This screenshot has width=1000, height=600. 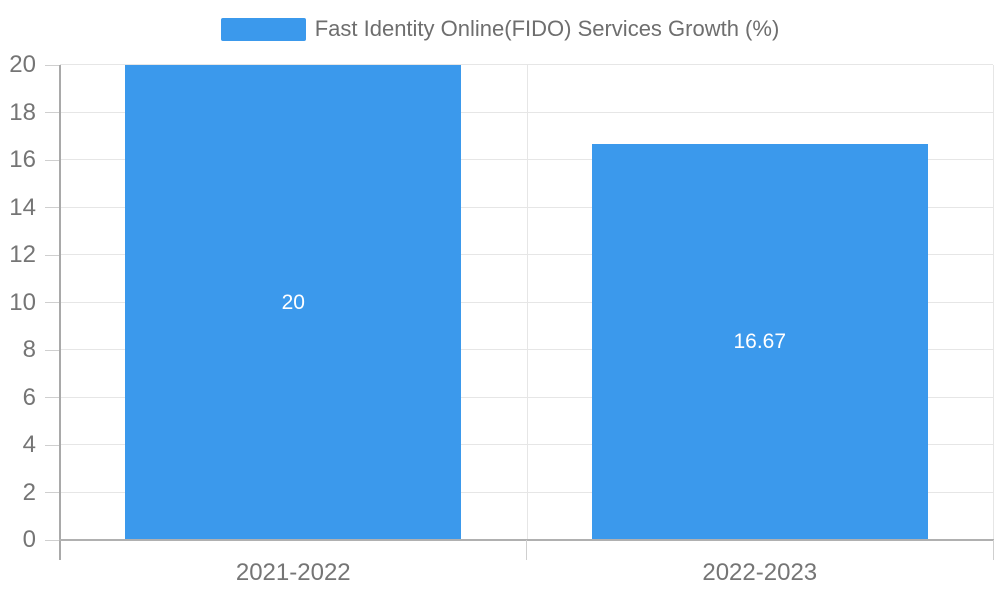 What do you see at coordinates (29, 349) in the screenshot?
I see `y-tick-label: 8` at bounding box center [29, 349].